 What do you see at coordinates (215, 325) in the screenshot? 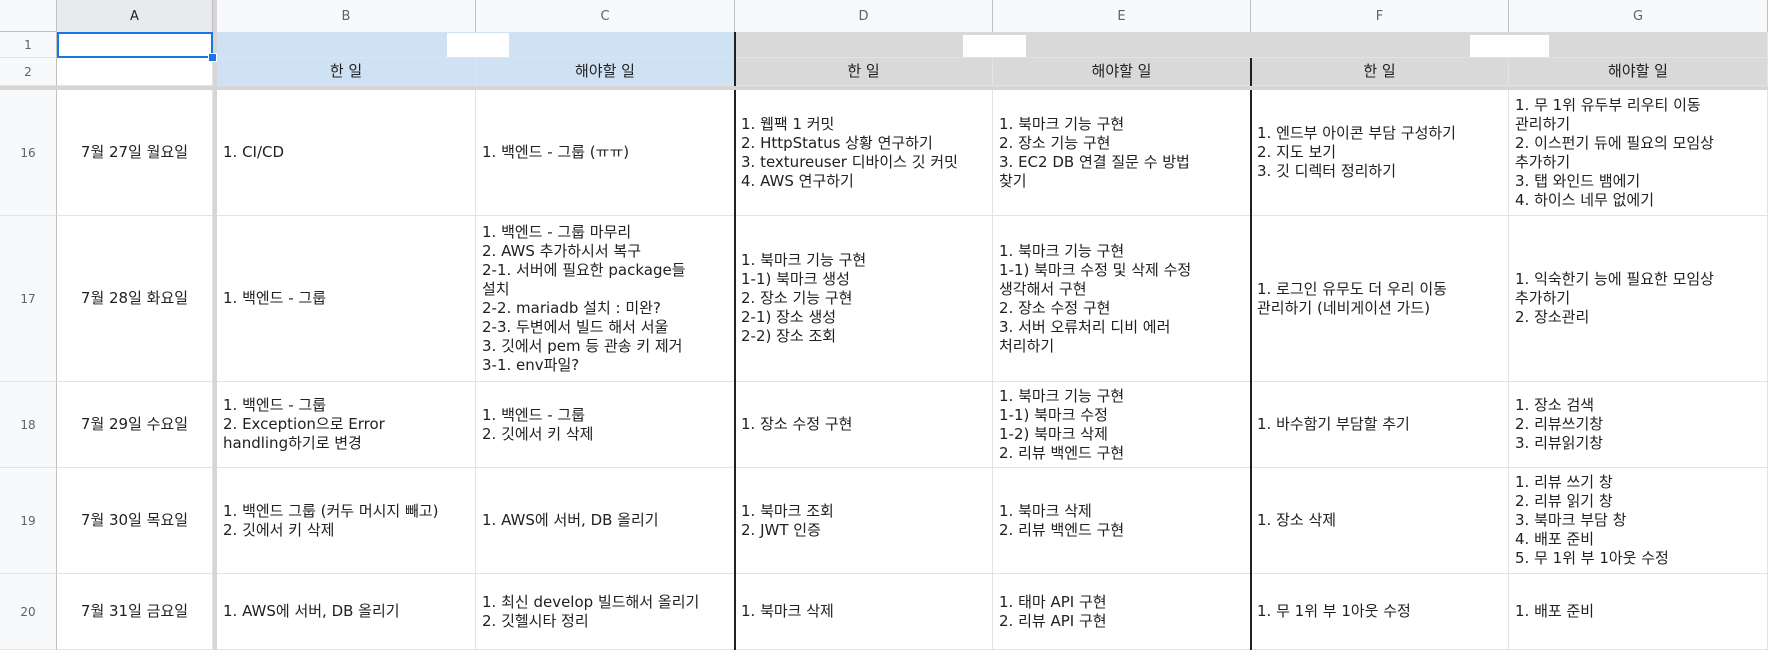
I see `frozen-column-divider` at bounding box center [215, 325].